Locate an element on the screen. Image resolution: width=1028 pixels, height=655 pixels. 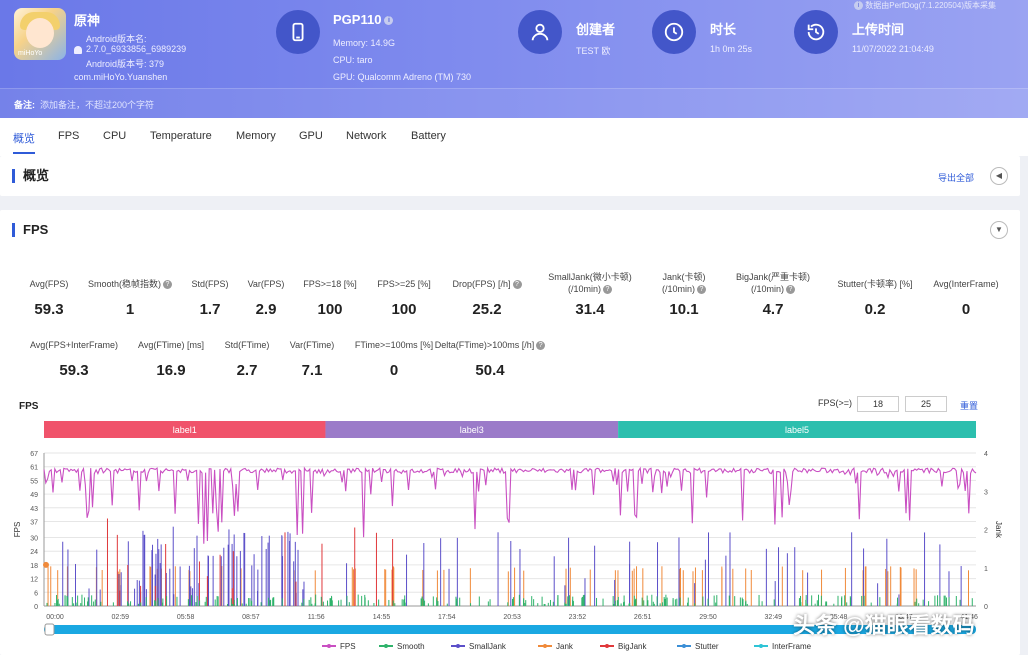
start-point-marker is located at coordinates (46, 564).